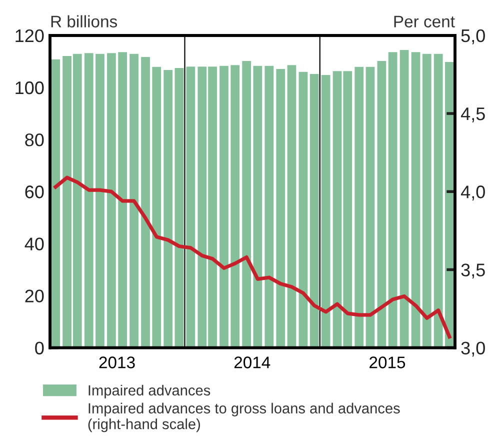 The width and height of the screenshot is (500, 443). I want to click on x-tick-label: 2015, so click(388, 362).